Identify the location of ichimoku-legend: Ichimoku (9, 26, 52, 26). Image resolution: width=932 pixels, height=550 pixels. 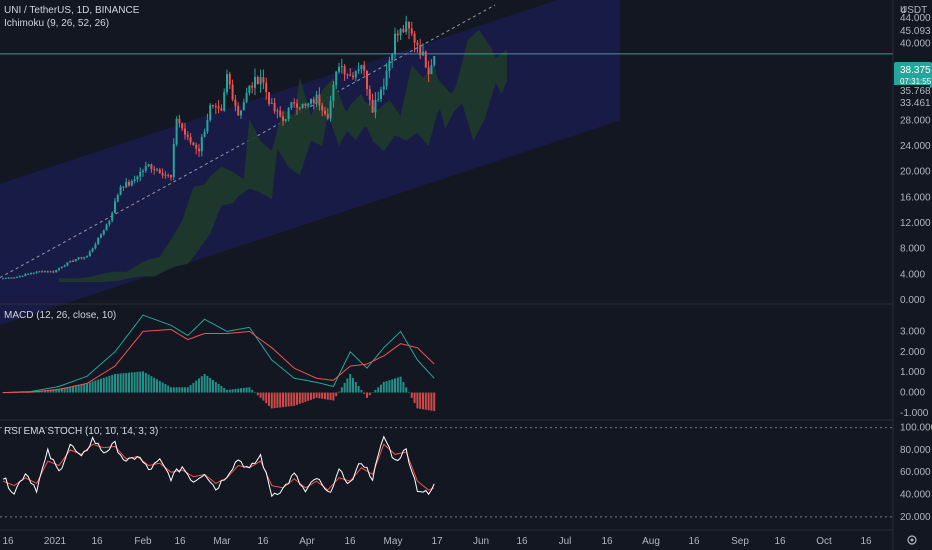
(56, 23).